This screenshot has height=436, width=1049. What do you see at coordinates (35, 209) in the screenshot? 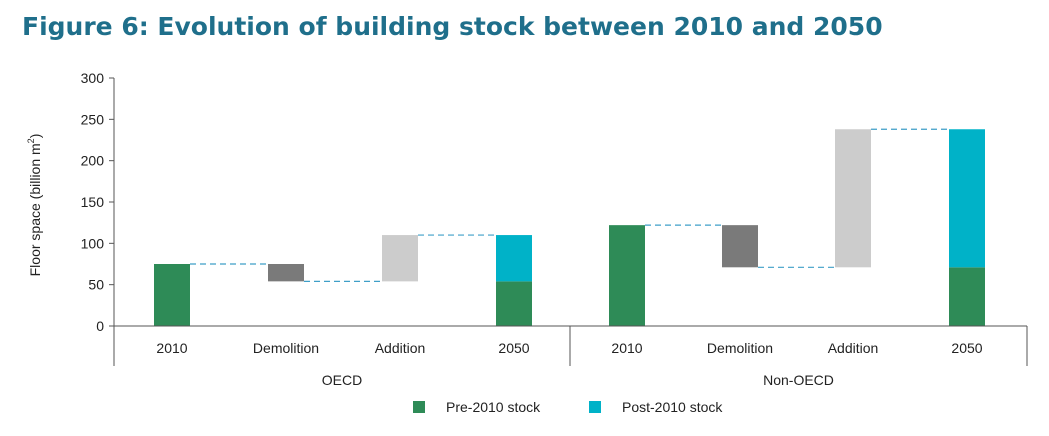
I see `y-axis-label-text: Floor space (billion m` at bounding box center [35, 209].